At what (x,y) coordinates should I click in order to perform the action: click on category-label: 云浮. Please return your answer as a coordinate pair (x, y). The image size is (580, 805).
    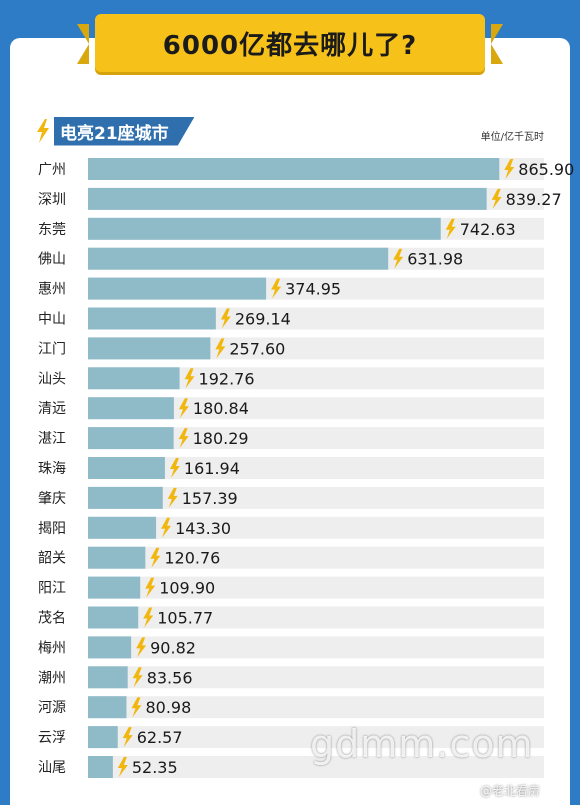
    Looking at the image, I should click on (52, 738).